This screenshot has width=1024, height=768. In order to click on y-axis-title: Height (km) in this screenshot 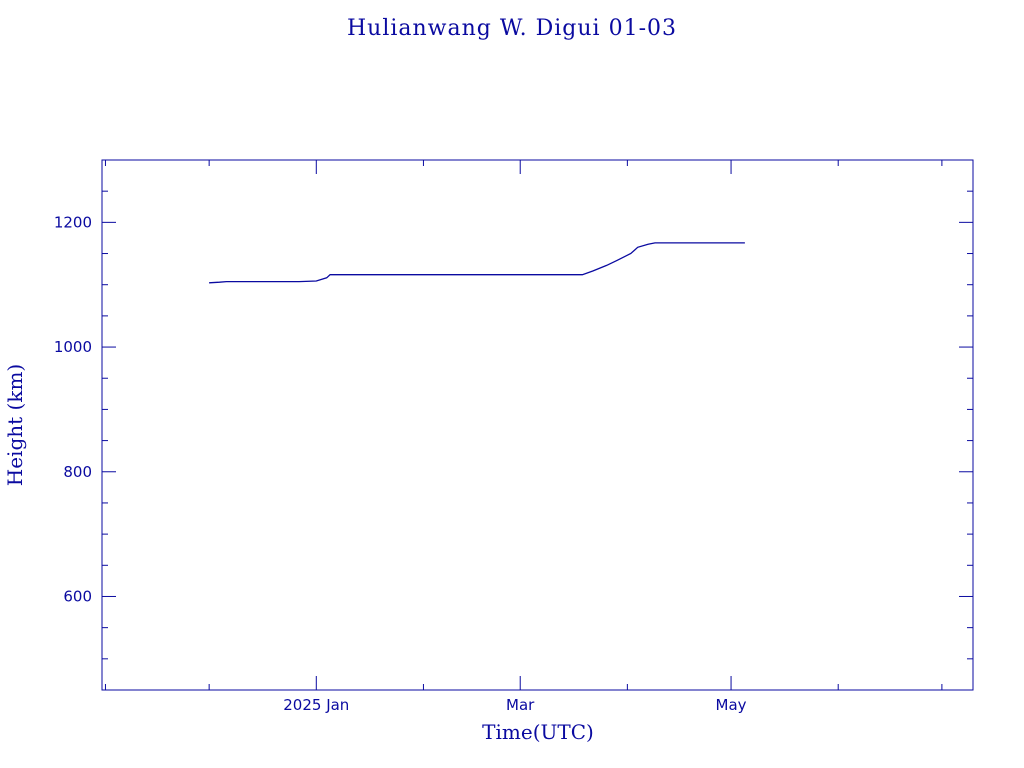, I will do `click(15, 425)`.